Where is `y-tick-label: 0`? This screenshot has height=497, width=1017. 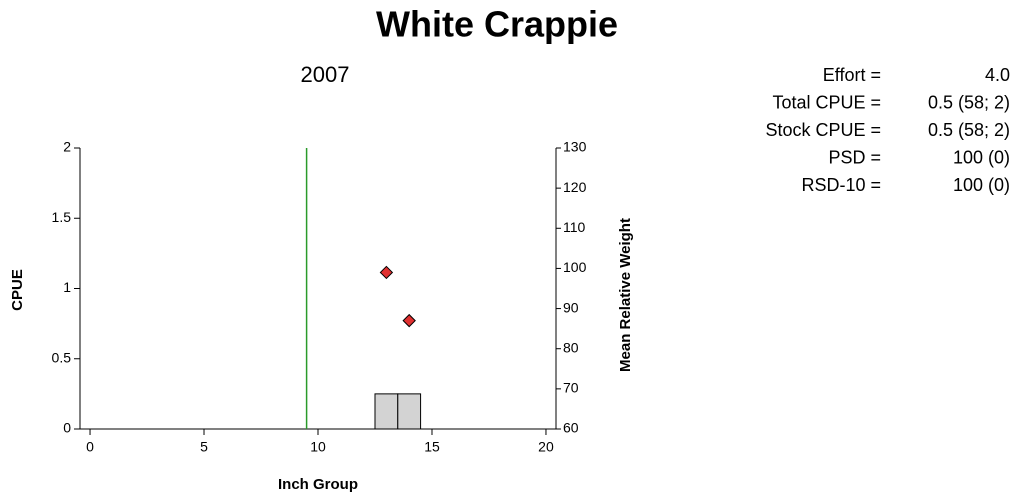
y-tick-label: 0 is located at coordinates (67, 428).